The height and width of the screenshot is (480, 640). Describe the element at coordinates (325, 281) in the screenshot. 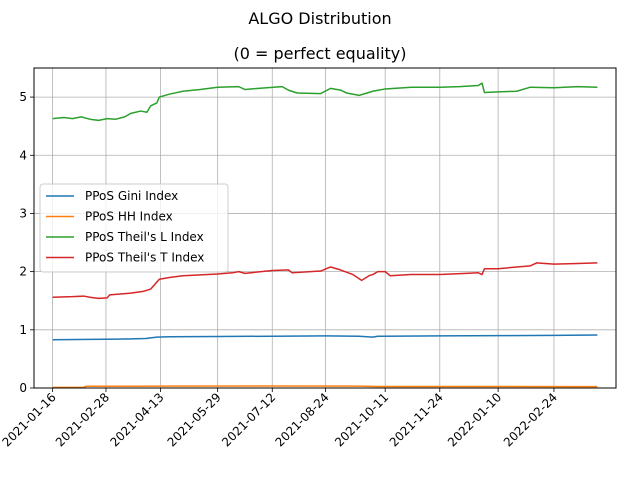

I see `series-line-ppos-theil-s-t-index` at that location.